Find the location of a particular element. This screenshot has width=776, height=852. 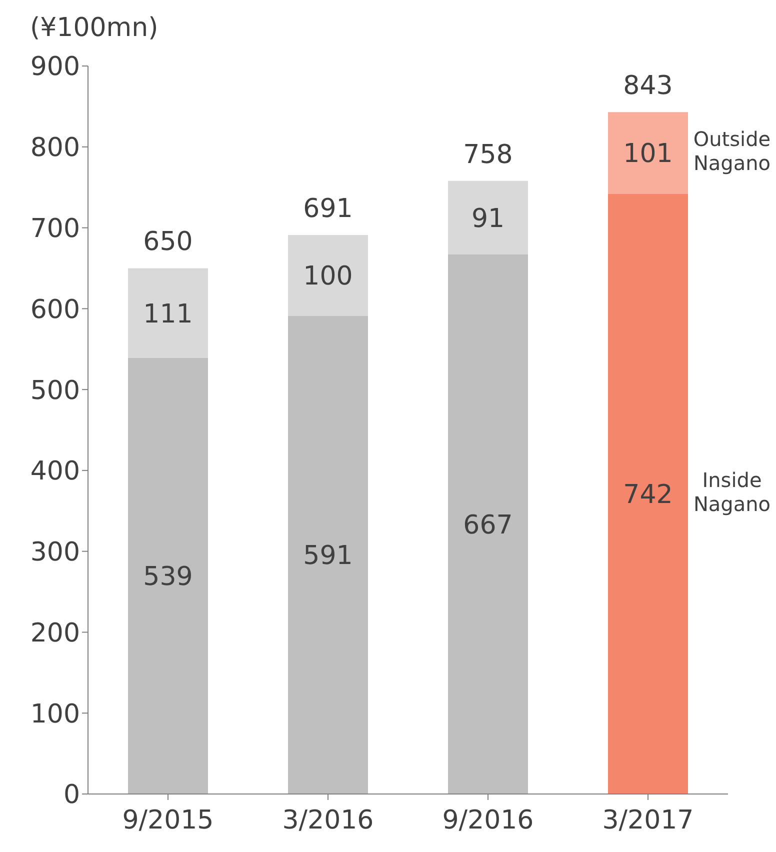

y-tick-label: 400 is located at coordinates (55, 471).